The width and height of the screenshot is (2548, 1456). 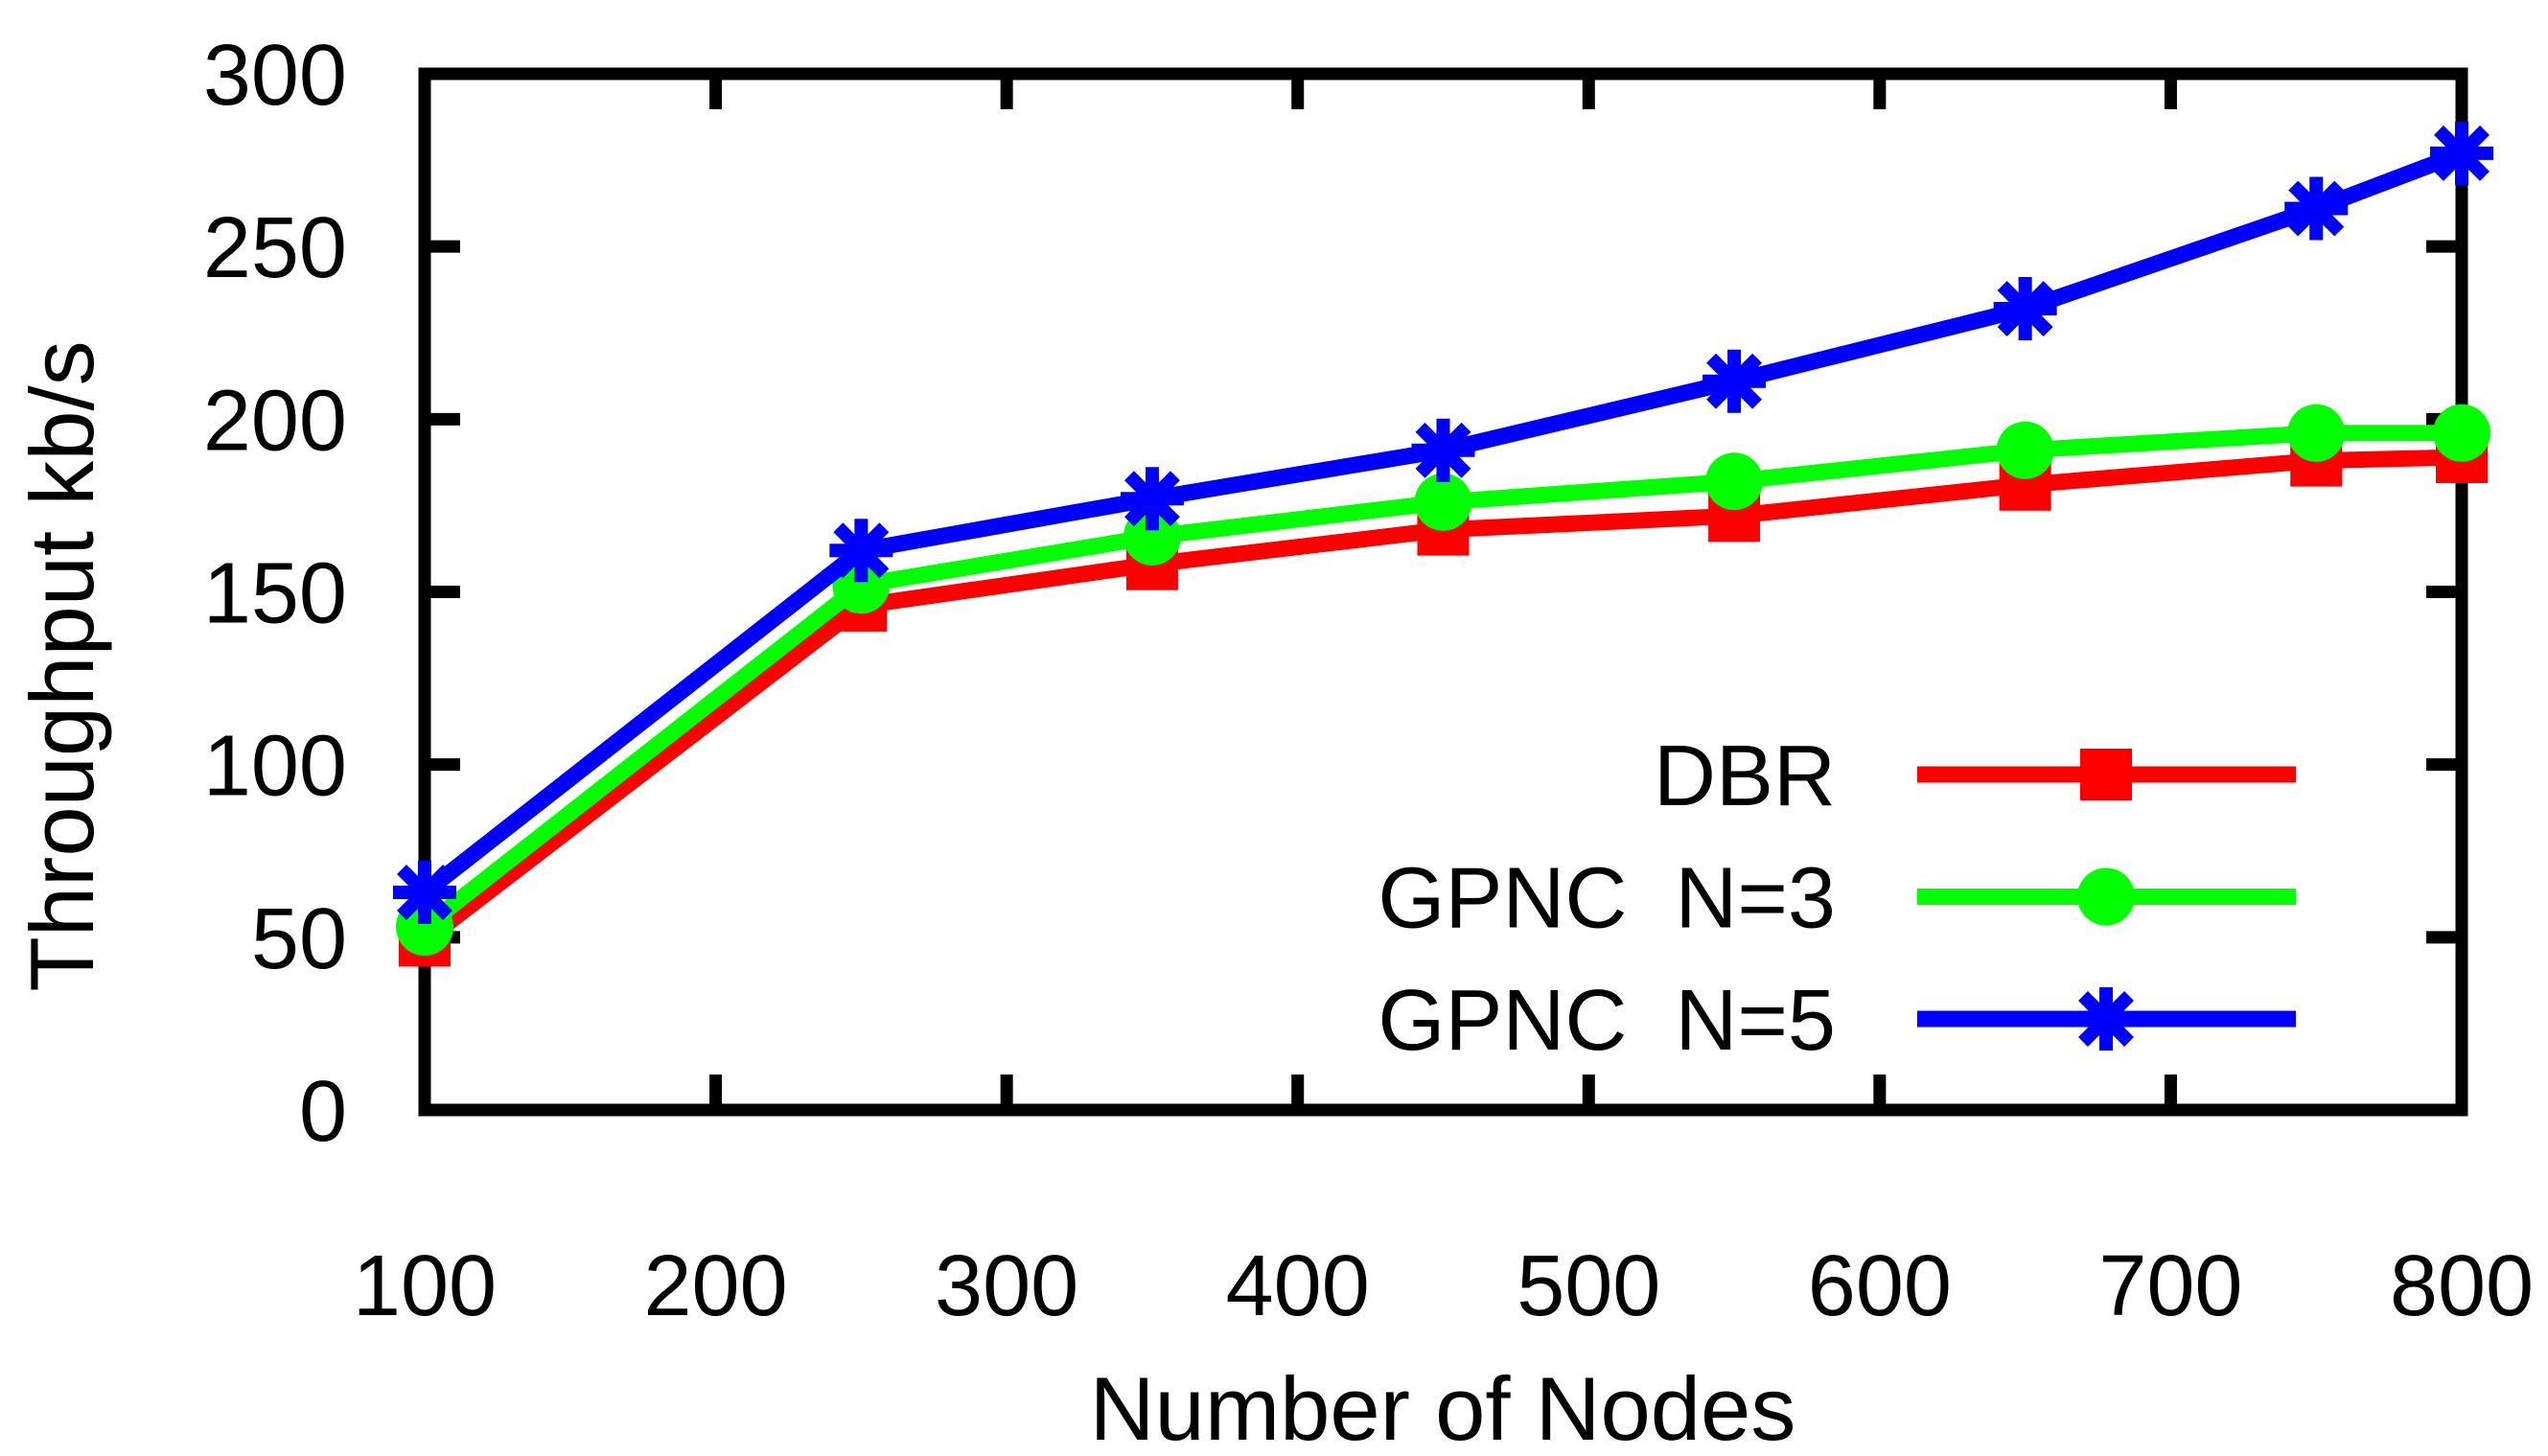 I want to click on y-tick-label: 200, so click(x=275, y=421).